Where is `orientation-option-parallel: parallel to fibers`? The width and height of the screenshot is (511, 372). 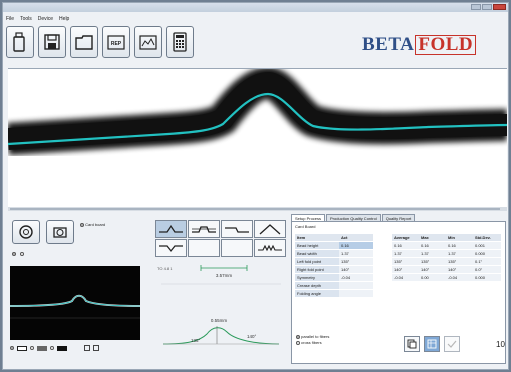
orientation-option-parallel: parallel to fibers is located at coordinates (312, 337).